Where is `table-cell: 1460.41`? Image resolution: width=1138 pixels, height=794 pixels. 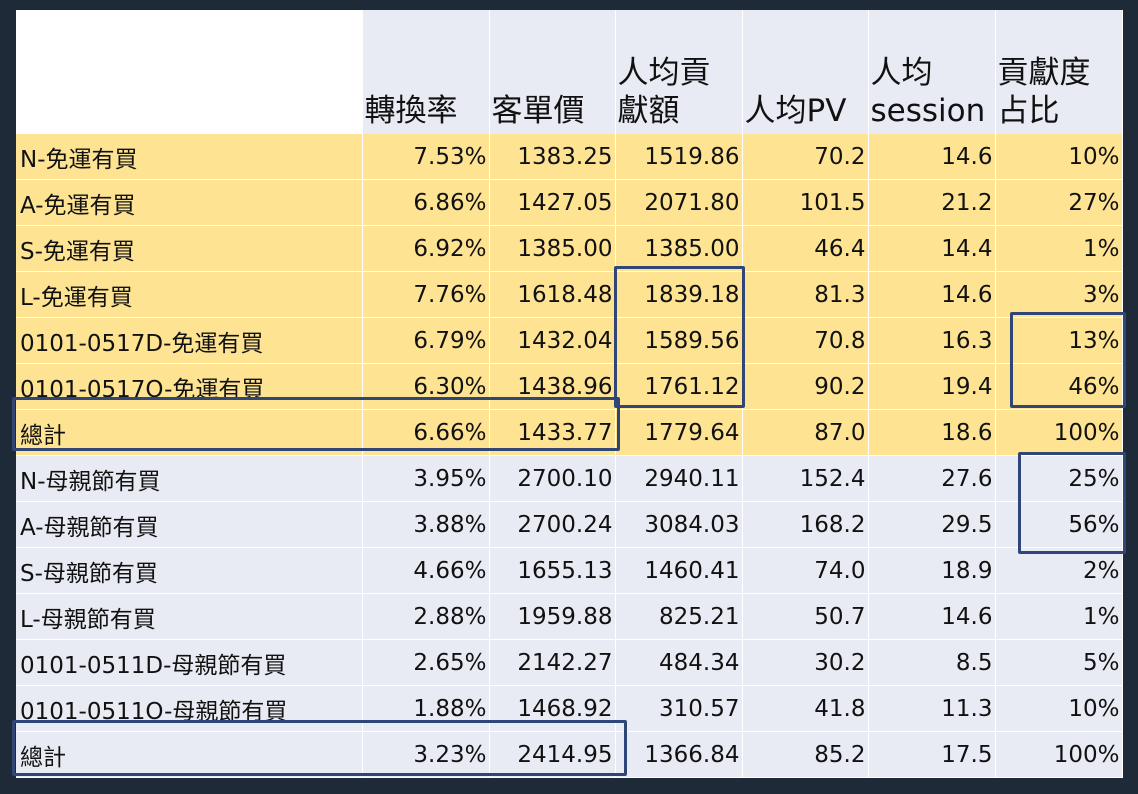 table-cell: 1460.41 is located at coordinates (679, 570).